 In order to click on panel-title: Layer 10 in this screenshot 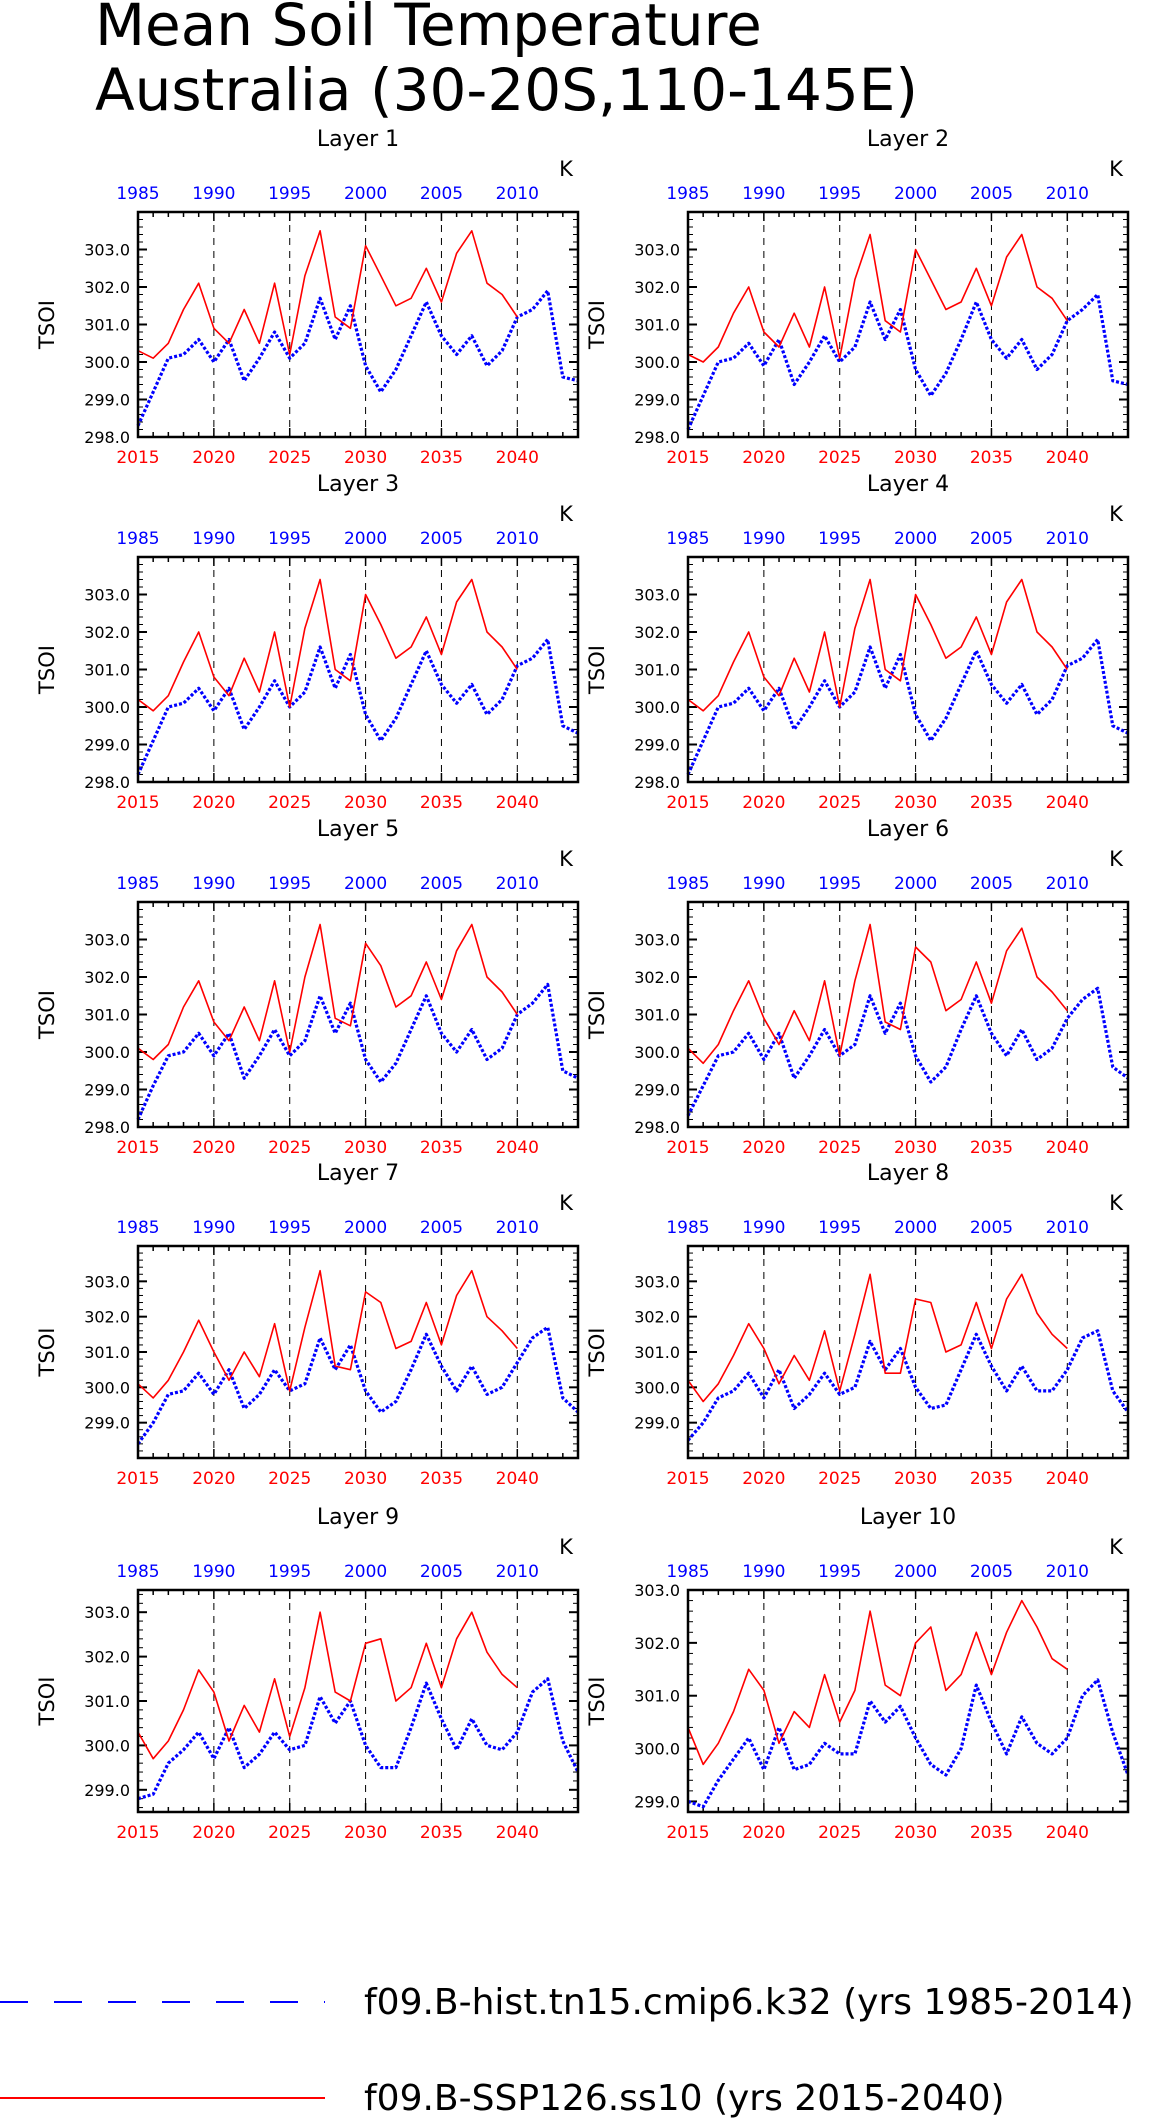, I will do `click(908, 1517)`.